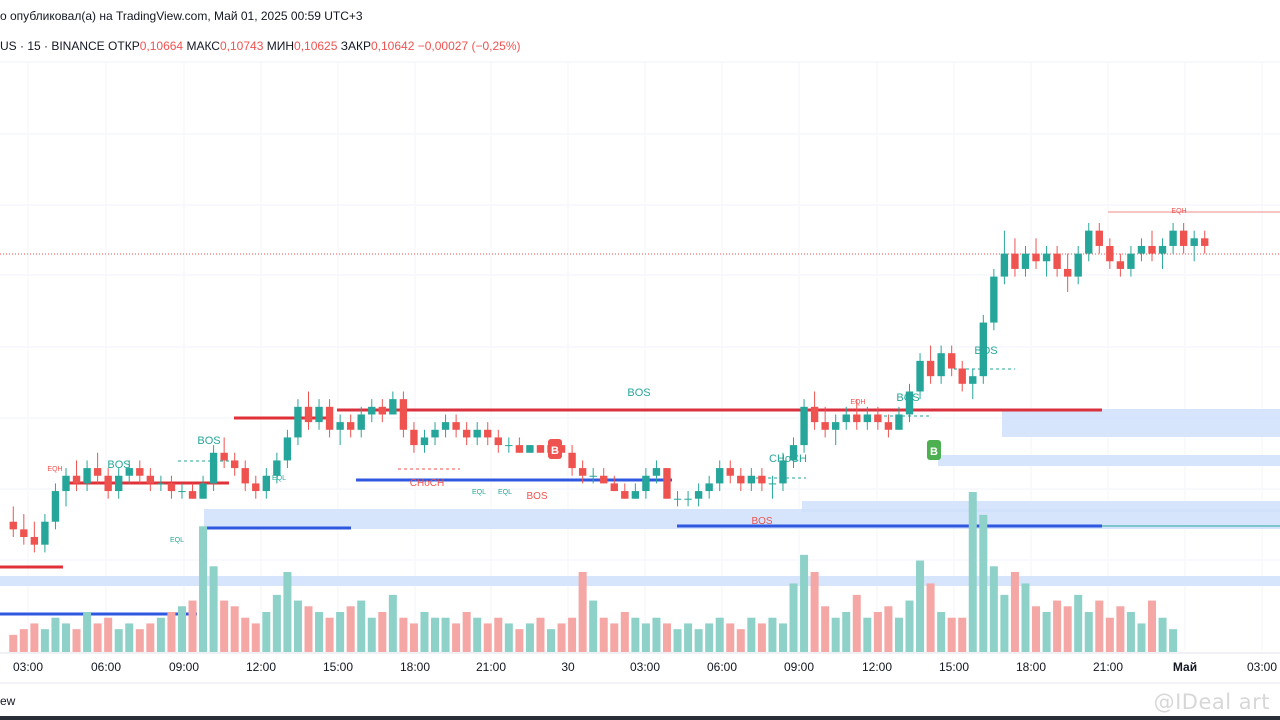  Describe the element at coordinates (954, 667) in the screenshot. I see `x-tick-label: 15:00` at that location.